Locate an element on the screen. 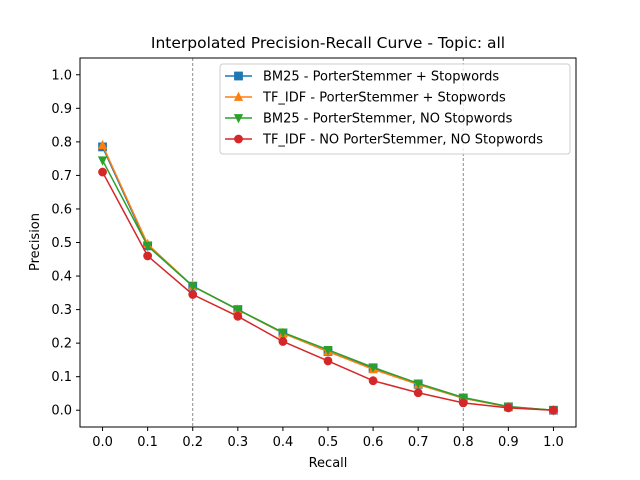 This screenshot has height=480, width=640. y-tick-label: 0.1 is located at coordinates (61, 377).